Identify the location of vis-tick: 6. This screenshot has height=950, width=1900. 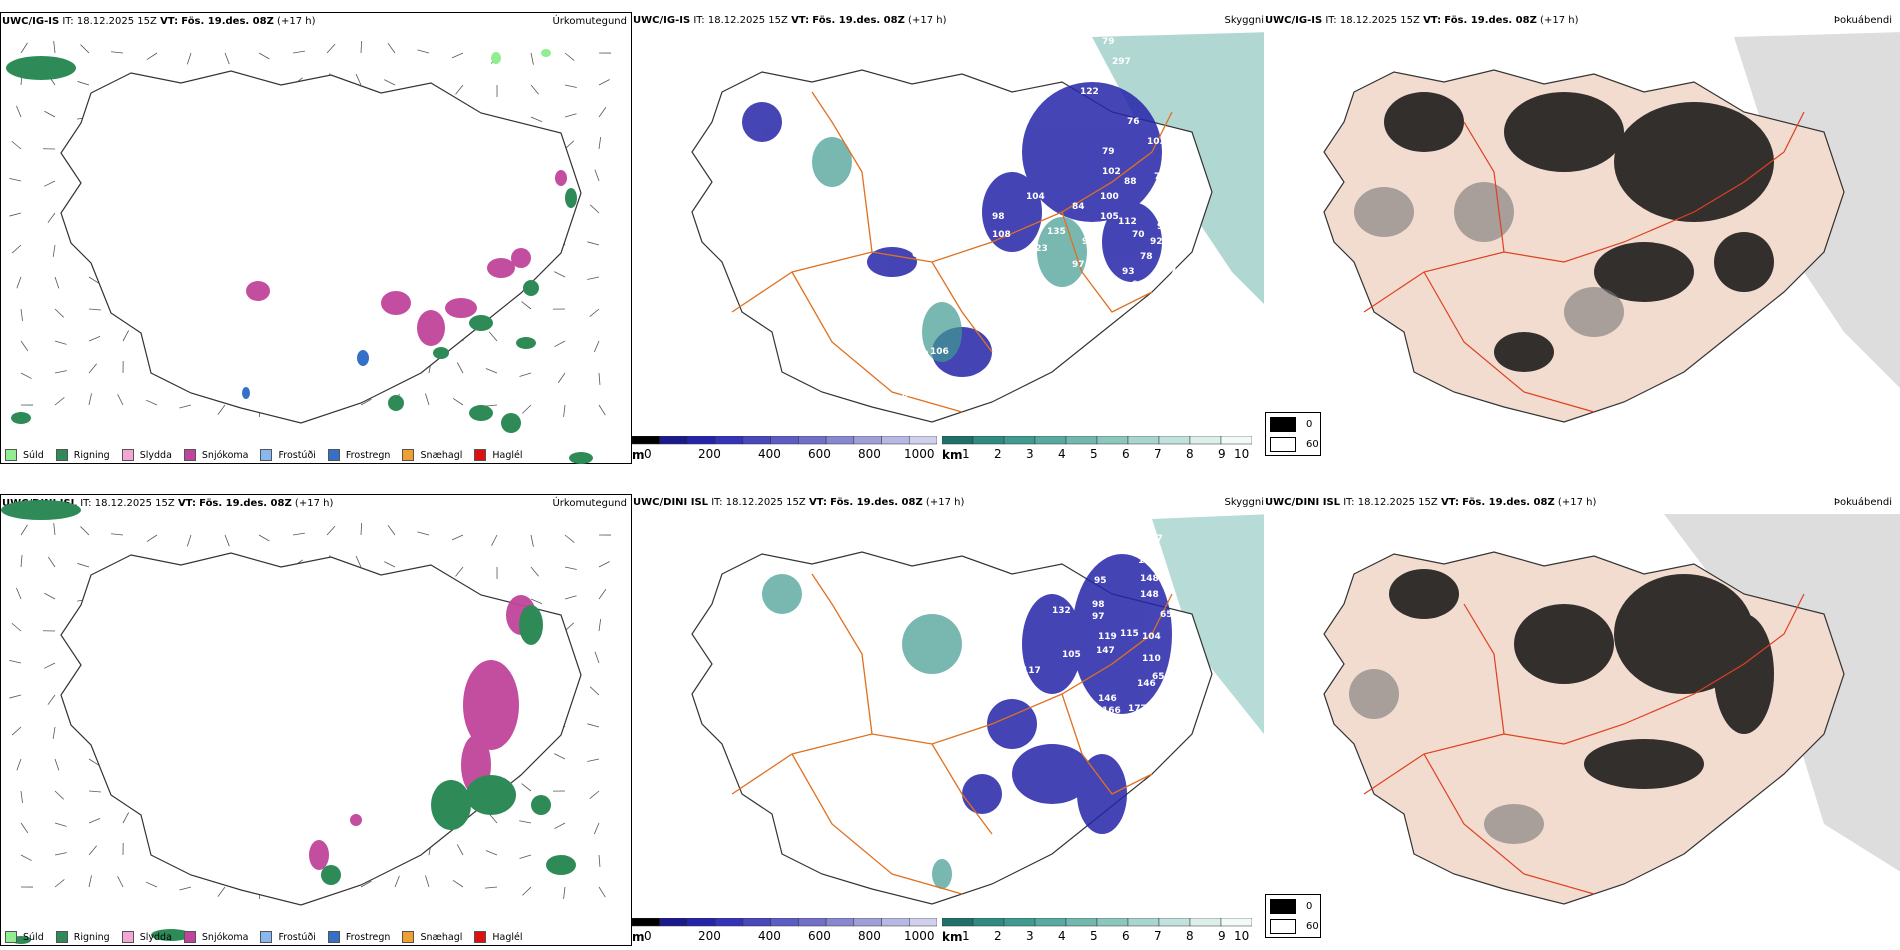
(1126, 936).